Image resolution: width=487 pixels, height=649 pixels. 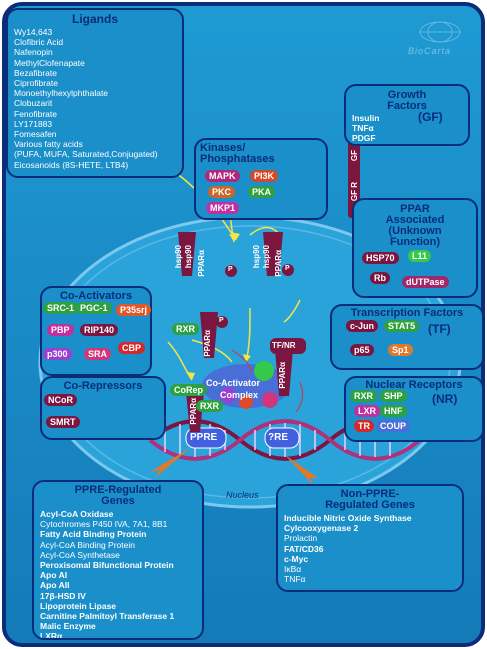 I want to click on ppre-element, so click(x=206, y=438).